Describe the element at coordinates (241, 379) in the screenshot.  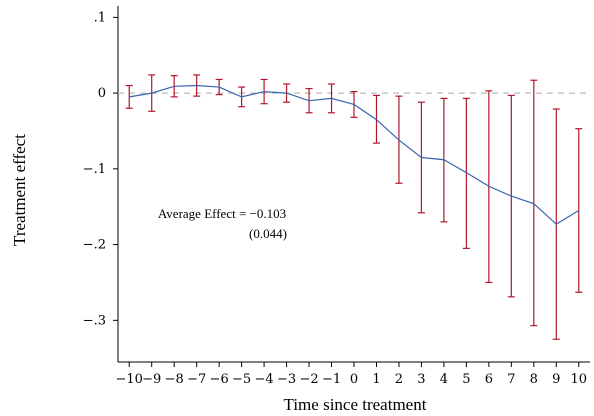
I see `x-tick-label: −5` at that location.